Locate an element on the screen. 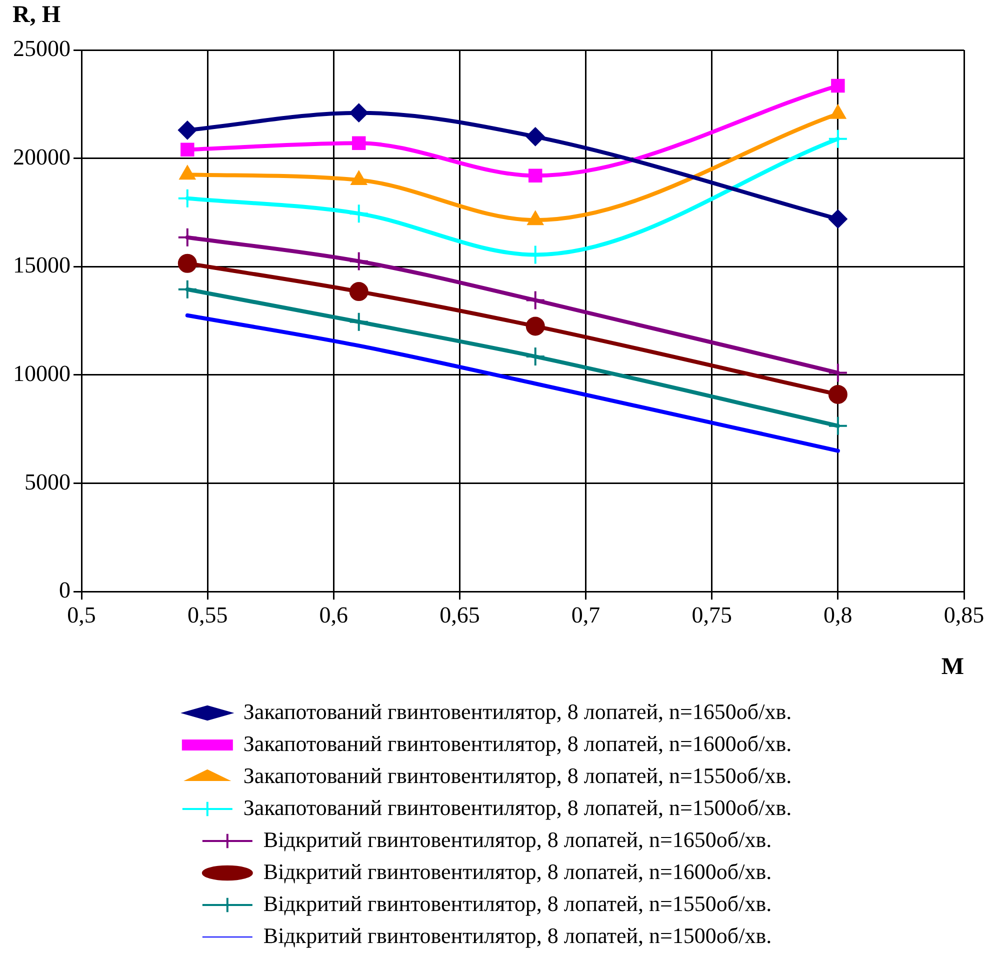 Image resolution: width=989 pixels, height=958 pixels. x-tick-label: 0,75 is located at coordinates (712, 615).